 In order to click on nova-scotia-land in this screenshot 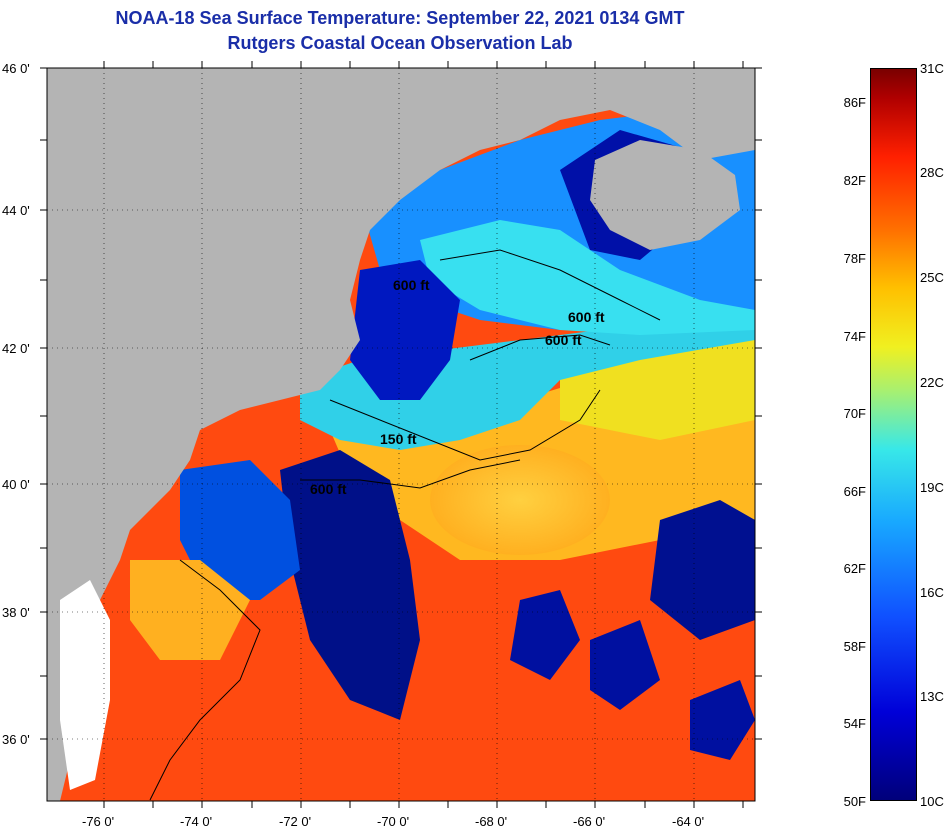, I will do `click(665, 195)`.